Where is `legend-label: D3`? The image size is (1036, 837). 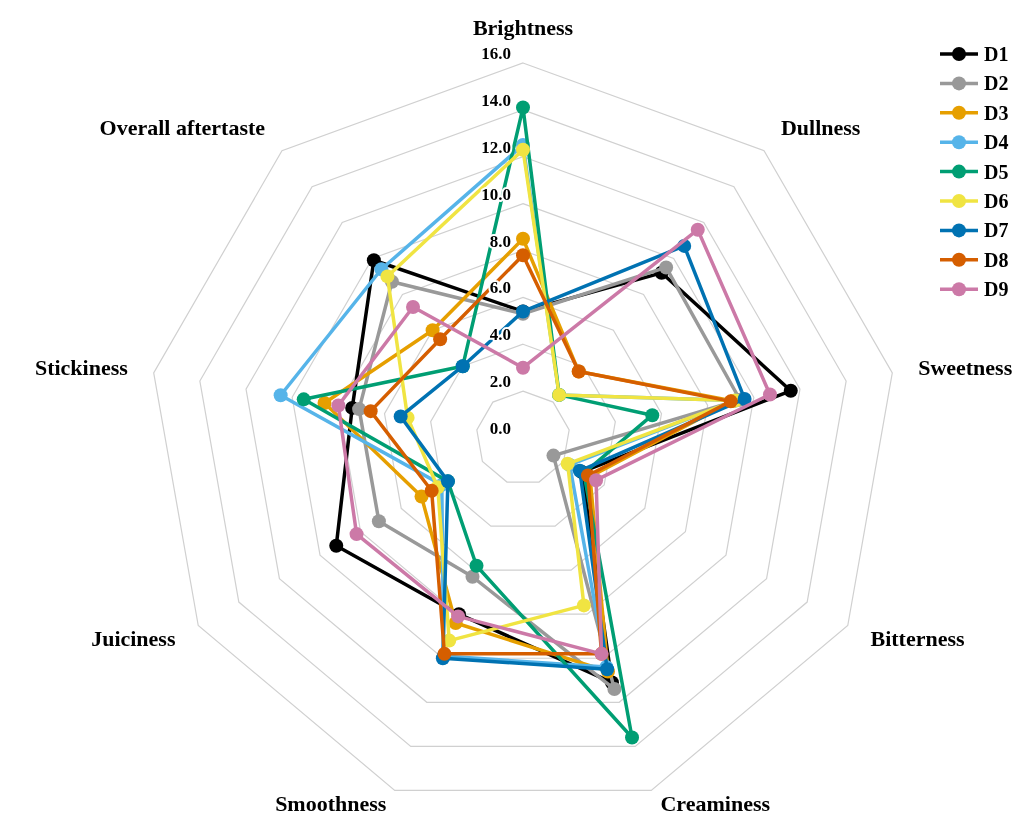 legend-label: D3 is located at coordinates (996, 112).